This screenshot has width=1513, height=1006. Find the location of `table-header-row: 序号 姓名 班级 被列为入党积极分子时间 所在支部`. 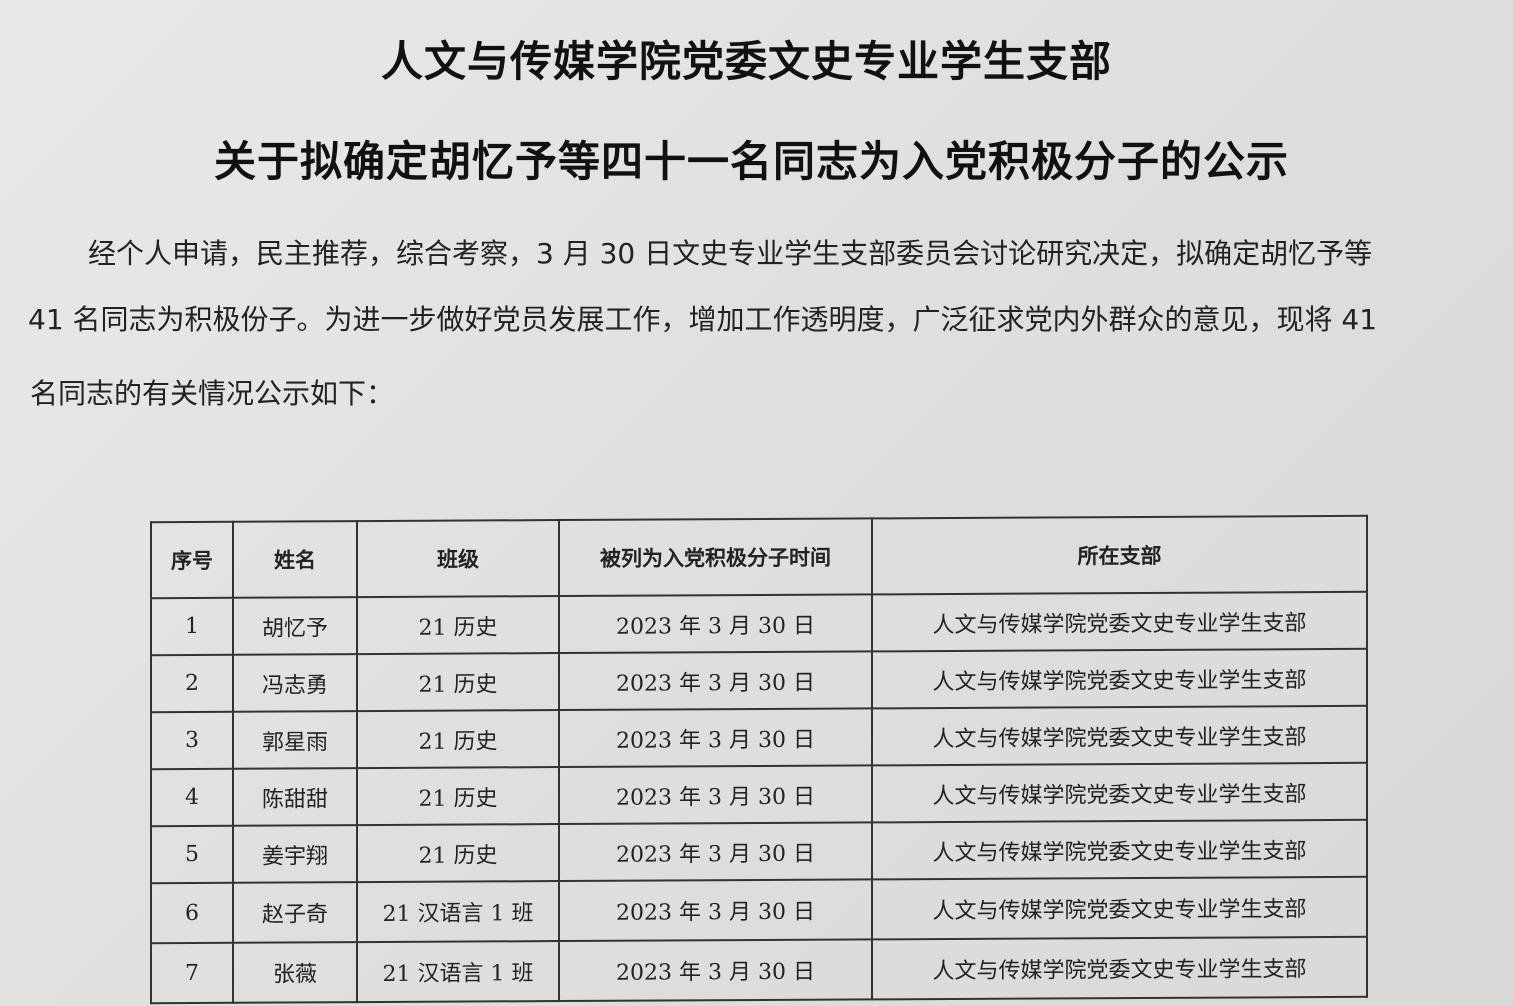

table-header-row: 序号 姓名 班级 被列为入党积极分子时间 所在支部 is located at coordinates (759, 557).